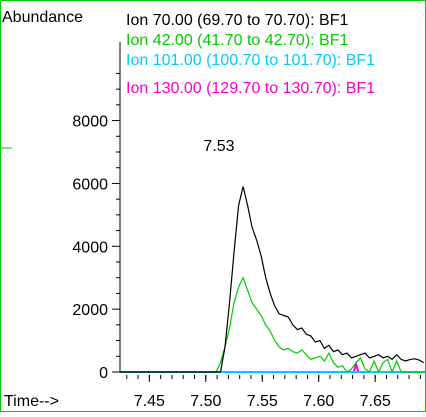 This screenshot has width=426, height=417. Describe the element at coordinates (90, 184) in the screenshot. I see `y-tick-label: 6000` at that location.